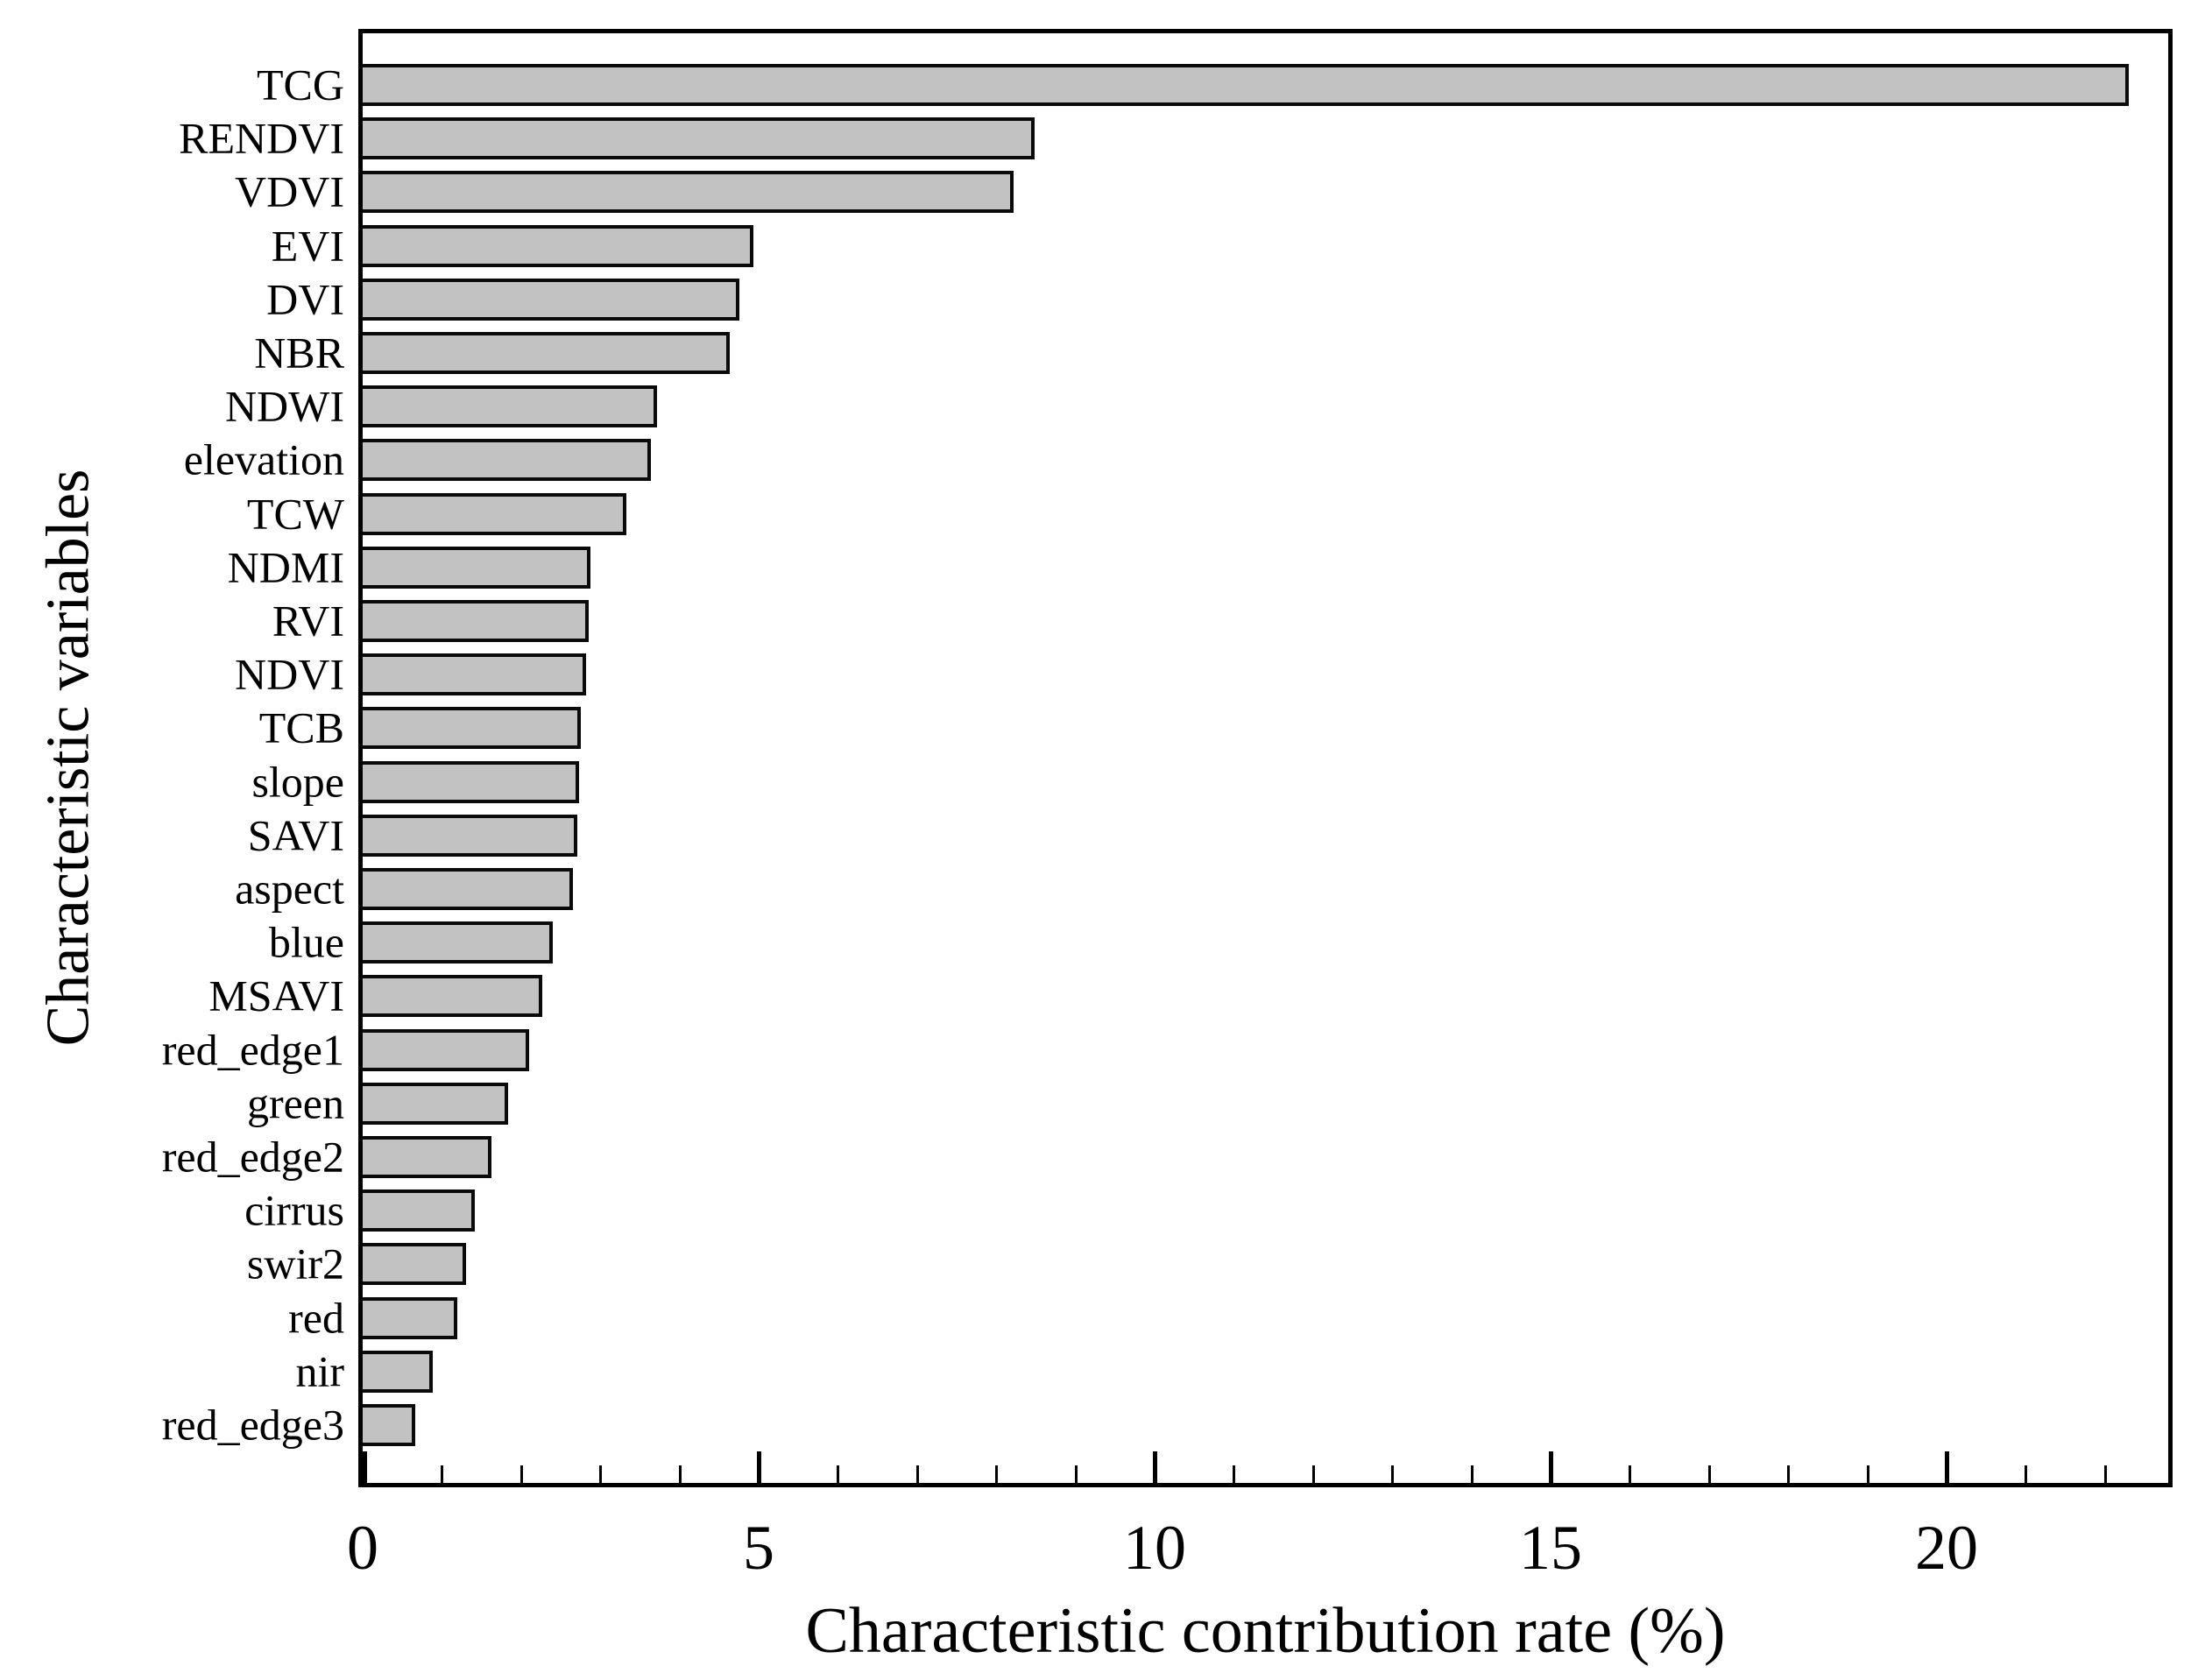 This screenshot has height=1680, width=2205. What do you see at coordinates (263, 459) in the screenshot?
I see `y-tick-label: elevation` at bounding box center [263, 459].